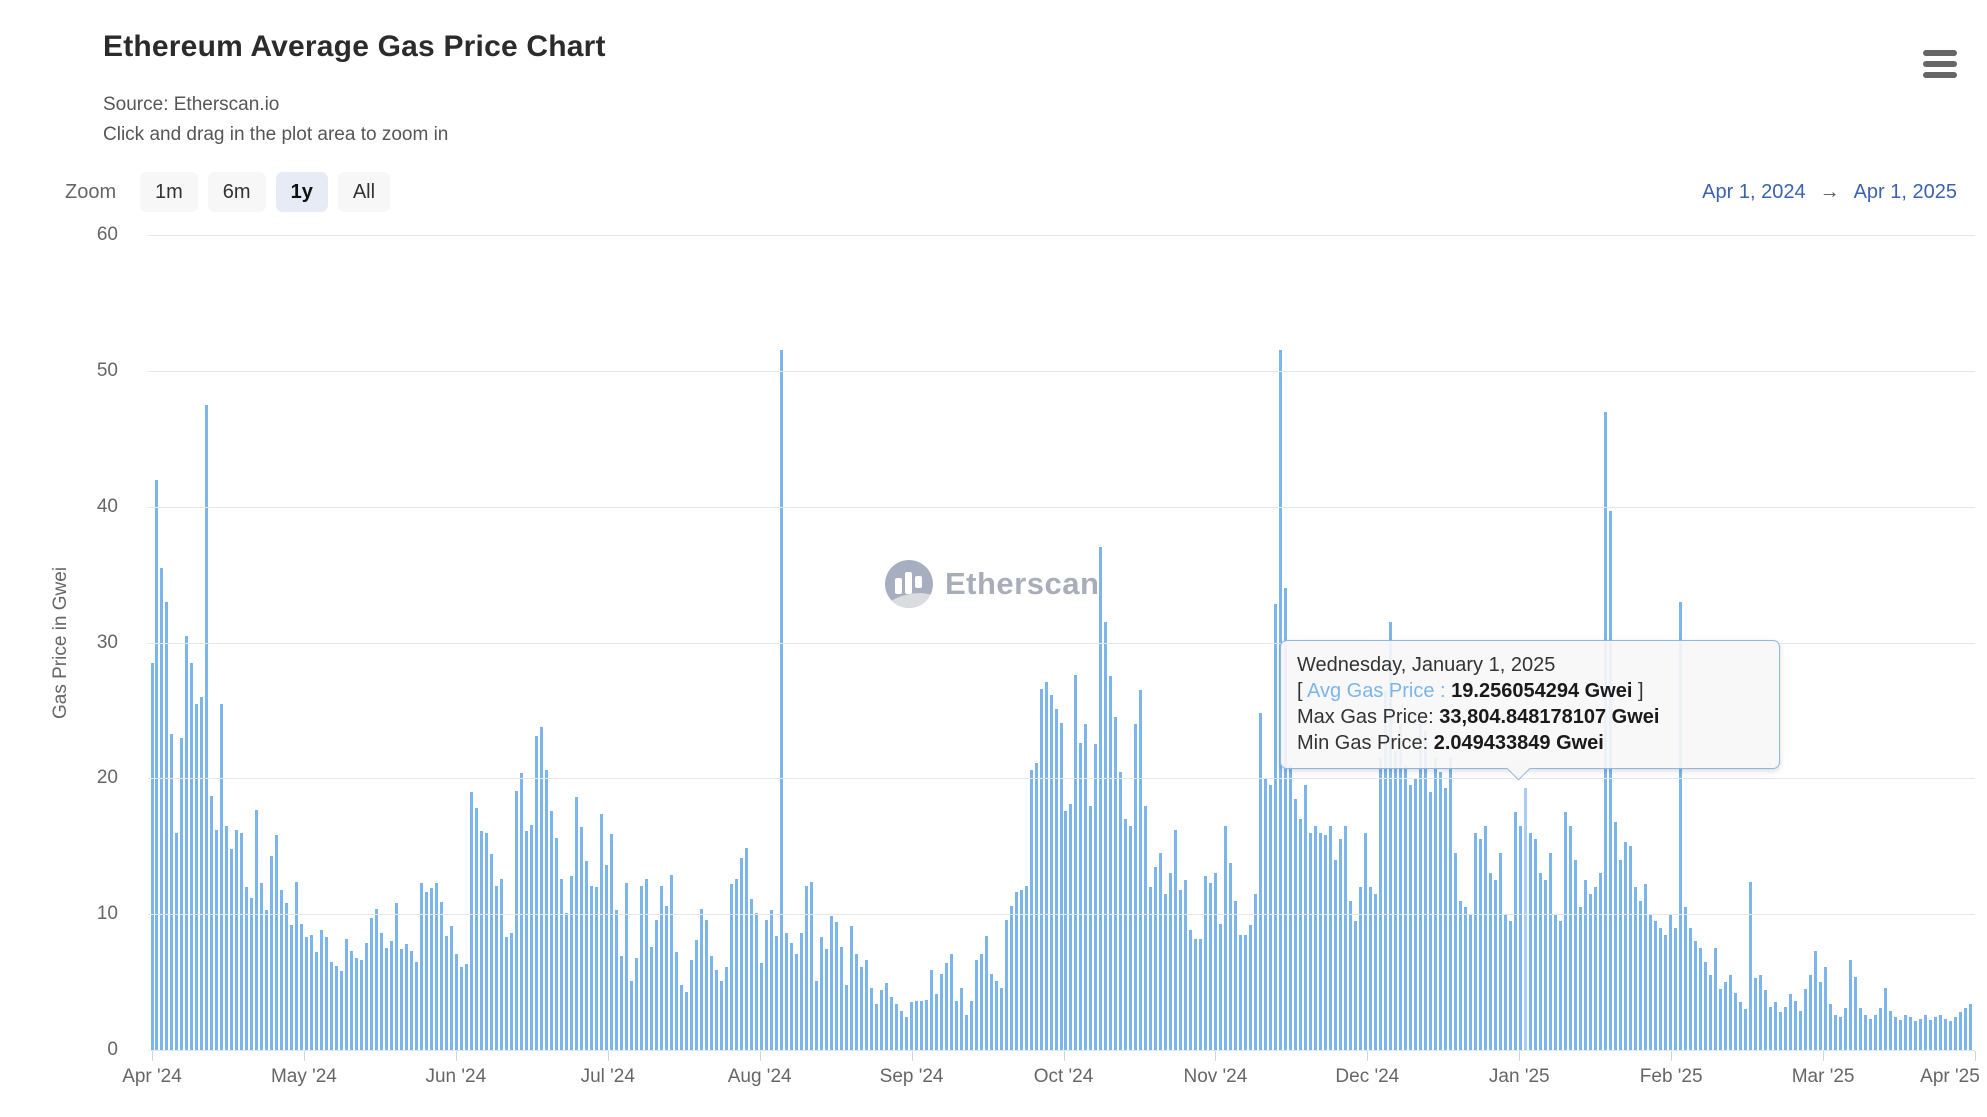 This screenshot has height=1117, width=1987. I want to click on zoom-button-1y: 1y, so click(301, 192).